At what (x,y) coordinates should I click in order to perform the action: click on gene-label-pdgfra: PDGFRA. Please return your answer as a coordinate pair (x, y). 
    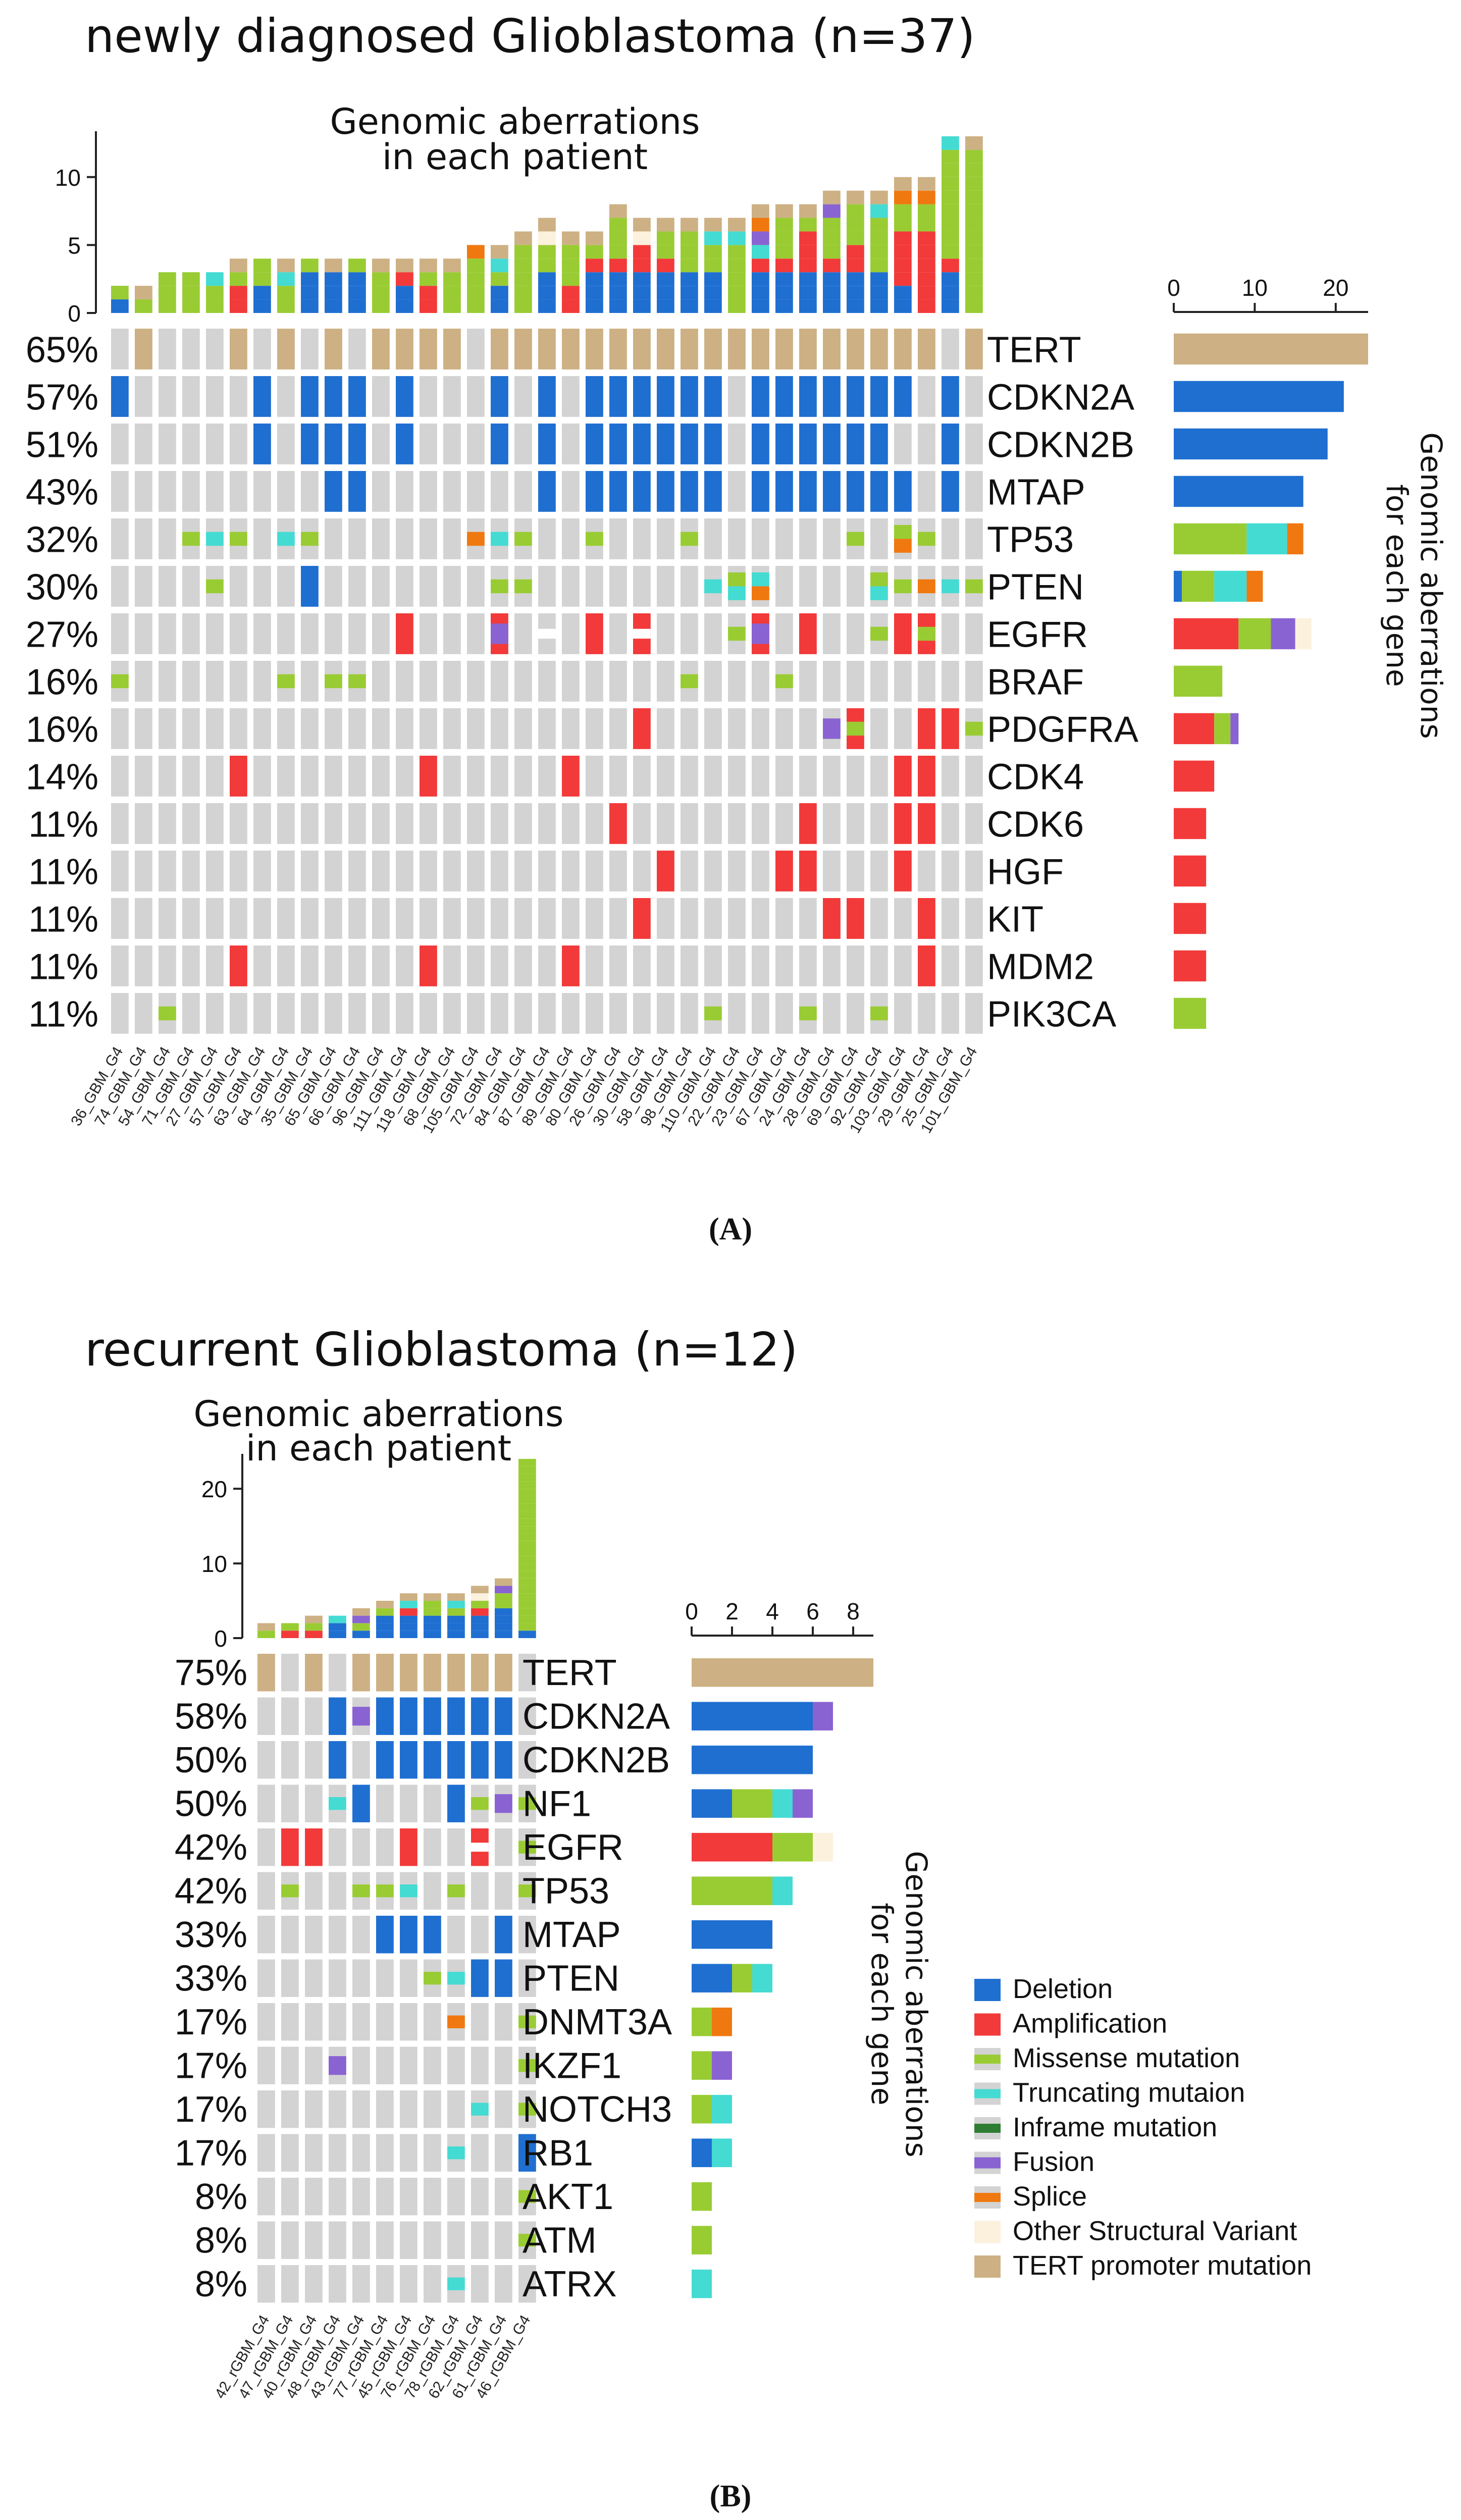
    Looking at the image, I should click on (1063, 729).